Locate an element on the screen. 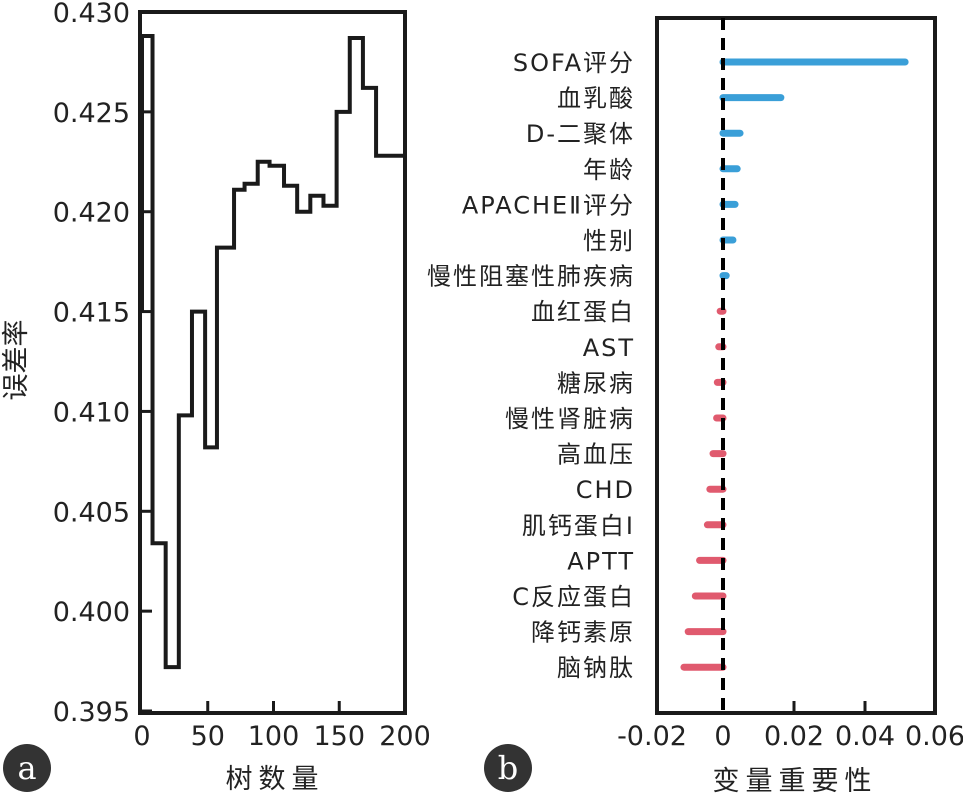  category-label: CHD is located at coordinates (605, 490).